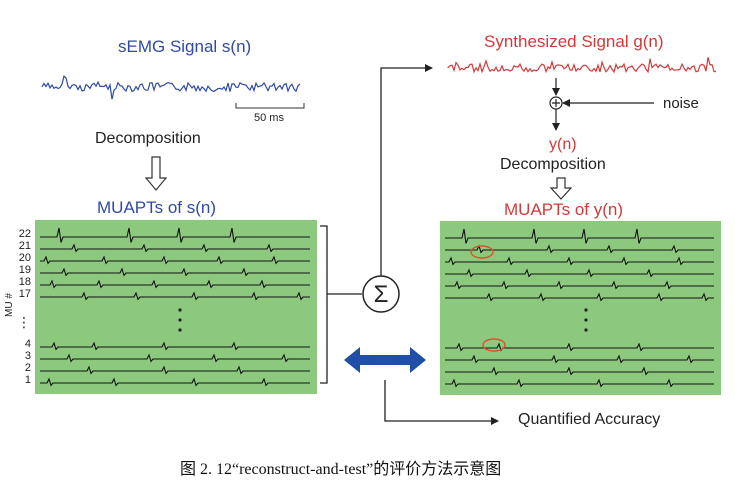  Describe the element at coordinates (556, 103) in the screenshot. I see `plus-icon` at that location.